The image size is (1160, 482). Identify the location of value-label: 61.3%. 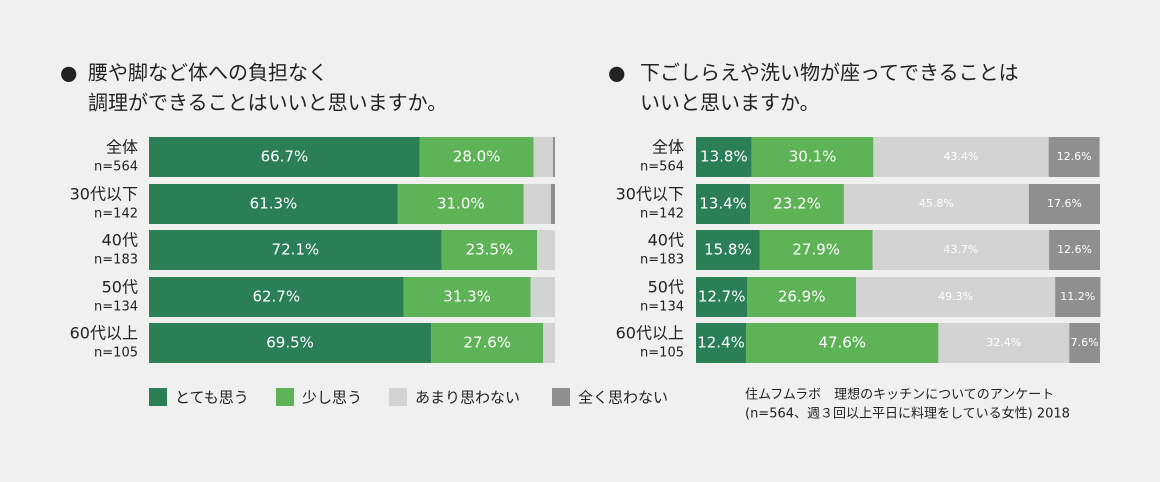
(274, 204).